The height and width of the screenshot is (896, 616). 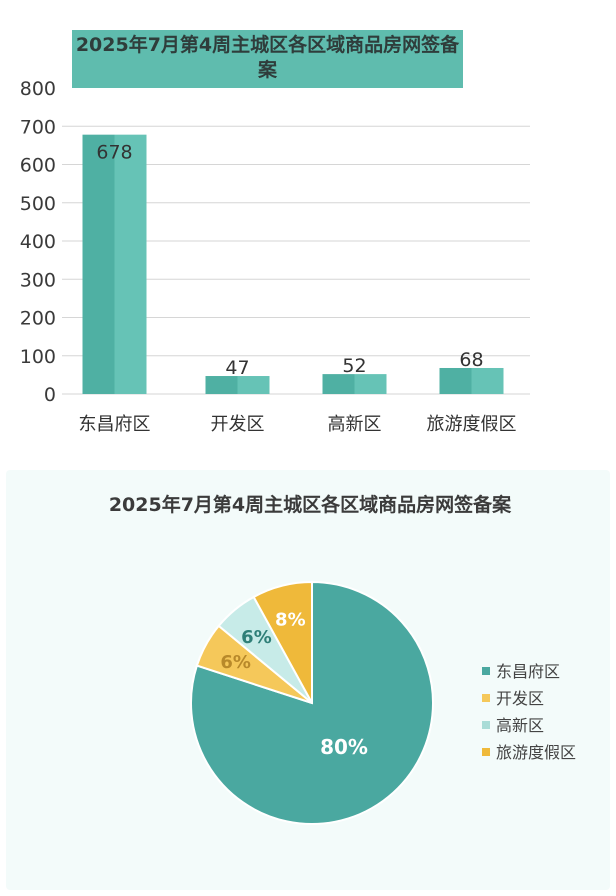 I want to click on pie-label: 8%, so click(x=290, y=620).